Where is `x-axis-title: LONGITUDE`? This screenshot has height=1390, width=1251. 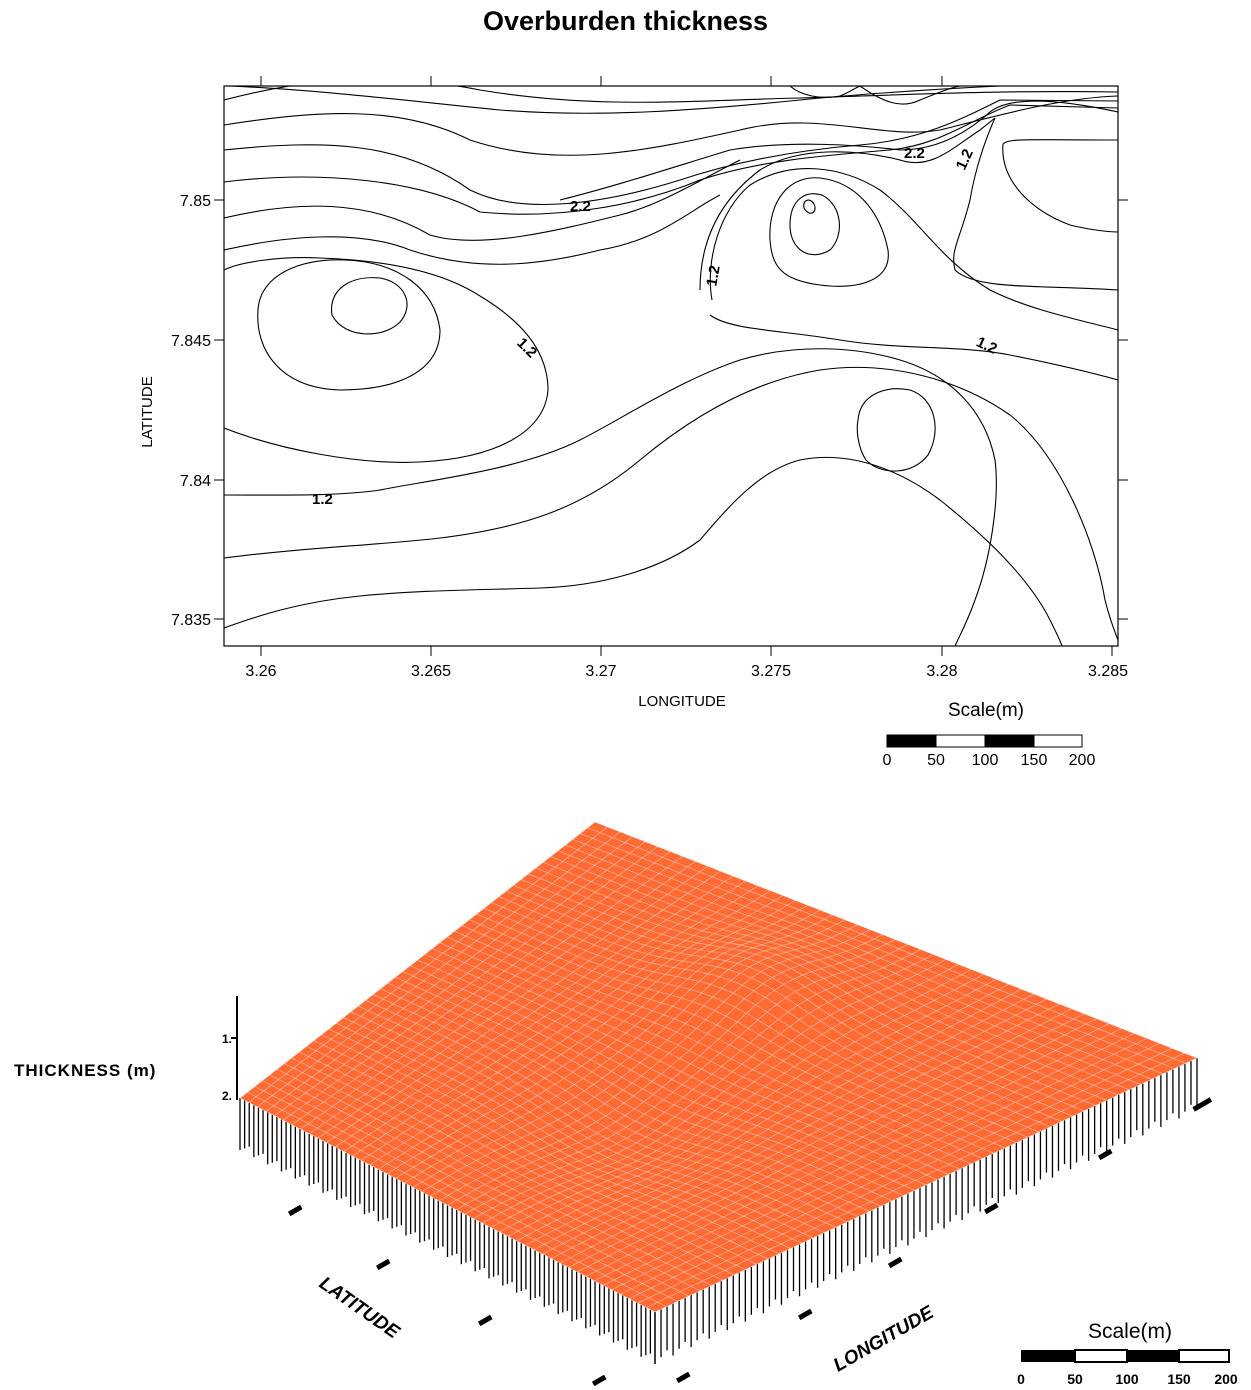
x-axis-title: LONGITUDE is located at coordinates (682, 701).